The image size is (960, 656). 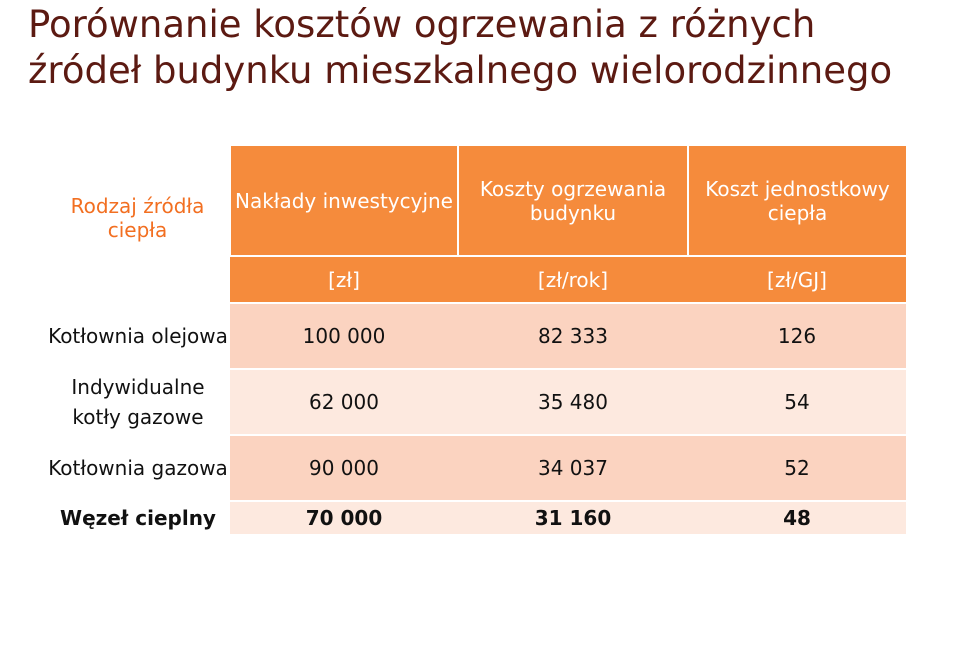 I want to click on row-heating-costs: 34 037, so click(x=573, y=467).